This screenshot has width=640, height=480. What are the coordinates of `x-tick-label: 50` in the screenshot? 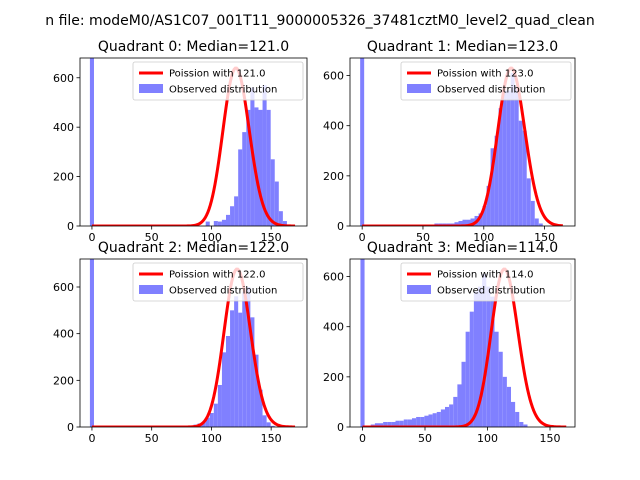 It's located at (425, 438).